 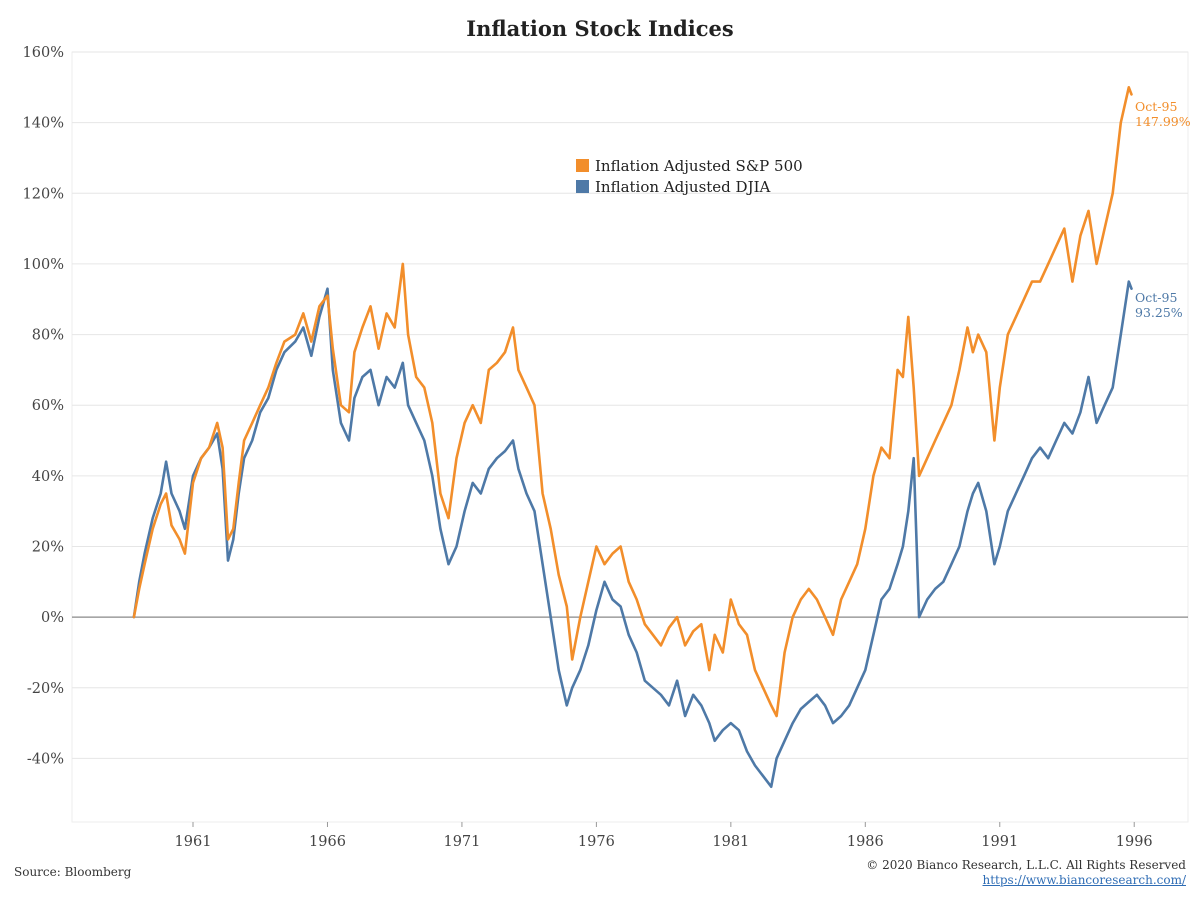 I want to click on end-label-sp500: Oct-95 147.99%, so click(x=1163, y=114).